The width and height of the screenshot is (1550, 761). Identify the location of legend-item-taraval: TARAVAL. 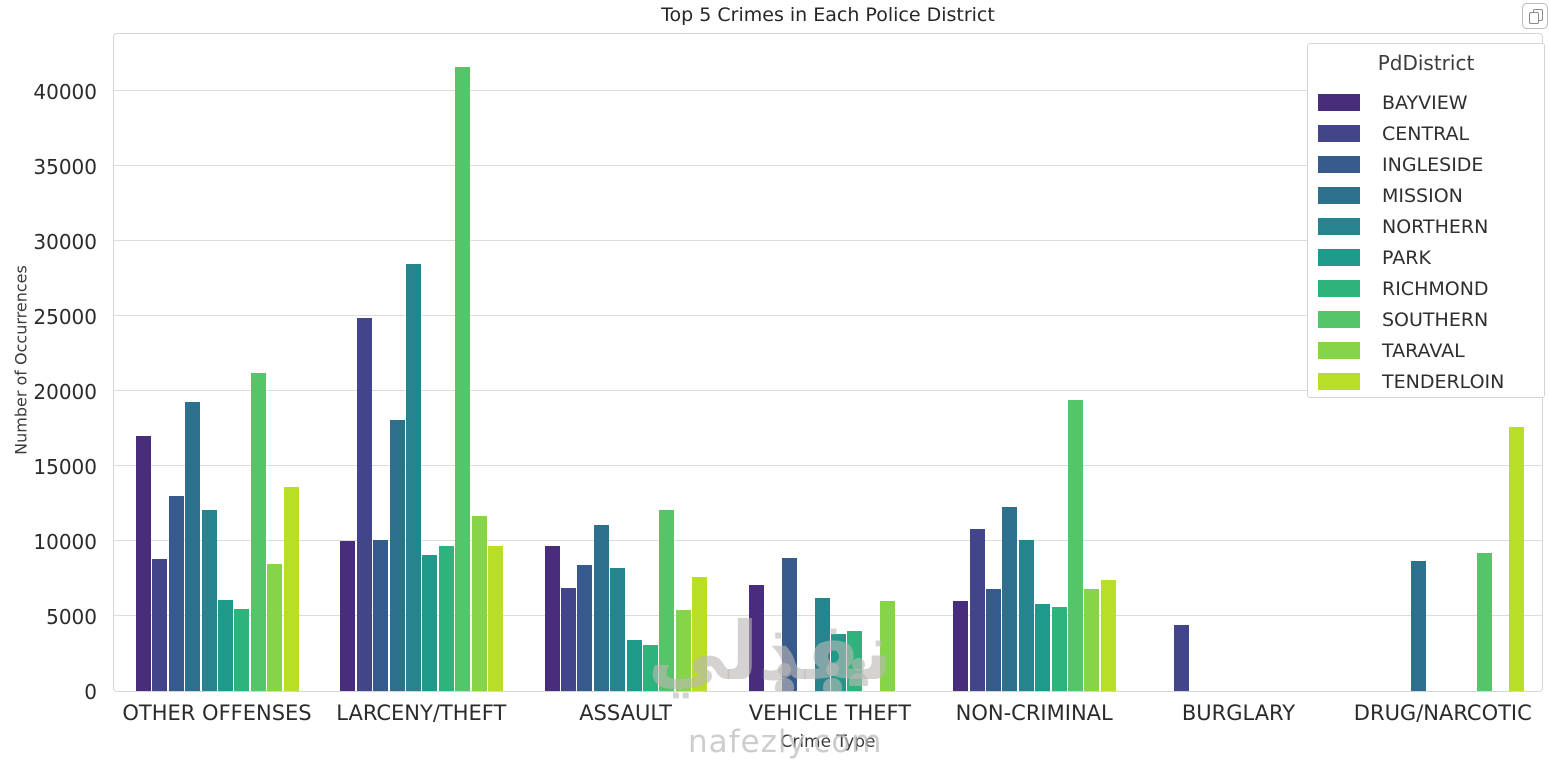
(1426, 350).